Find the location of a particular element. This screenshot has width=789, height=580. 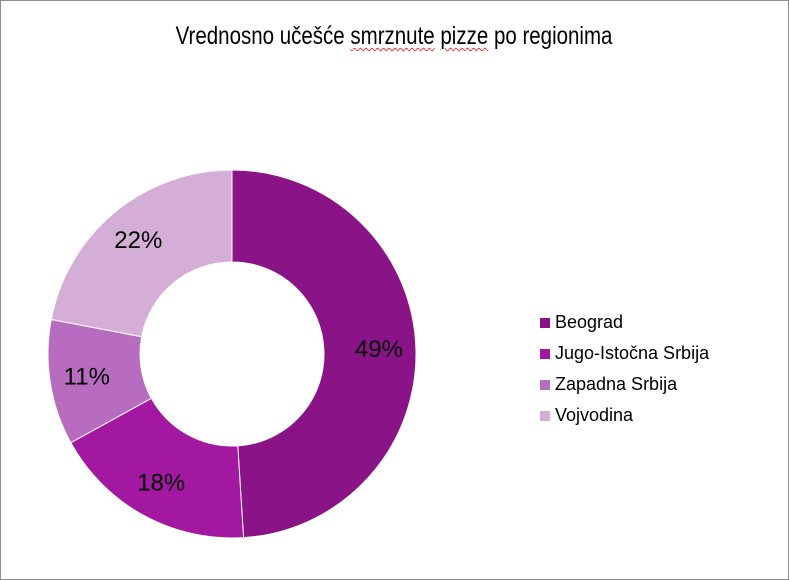

slice-vojvodina is located at coordinates (141, 253).